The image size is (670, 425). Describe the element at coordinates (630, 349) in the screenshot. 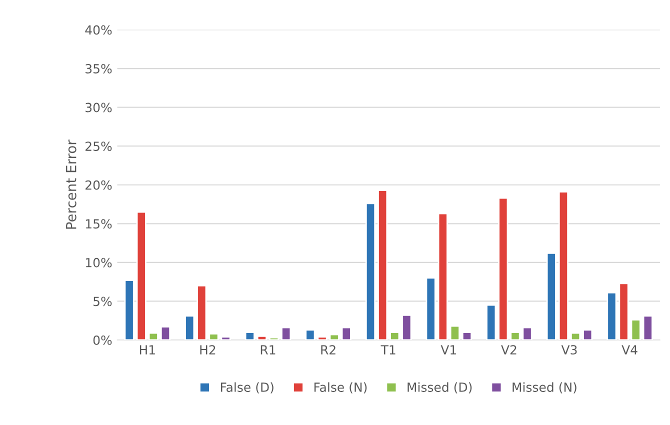

I see `x-tick-label: V4` at that location.